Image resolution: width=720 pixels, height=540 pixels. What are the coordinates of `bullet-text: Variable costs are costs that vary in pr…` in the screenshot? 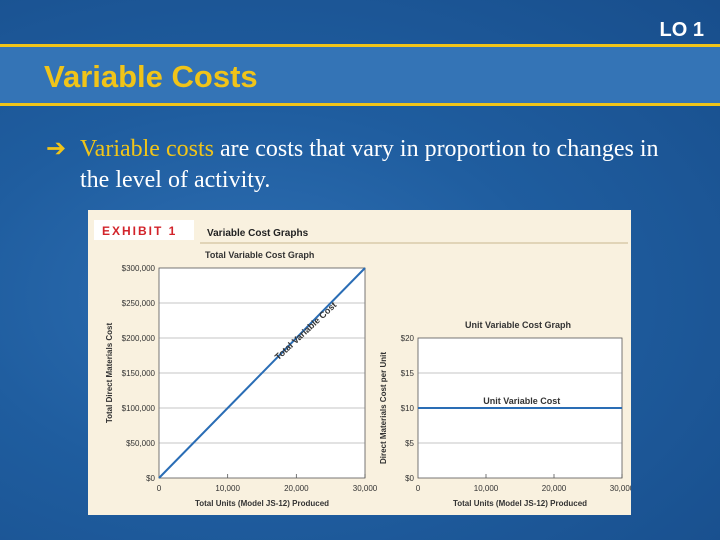 It's located at (361, 165).